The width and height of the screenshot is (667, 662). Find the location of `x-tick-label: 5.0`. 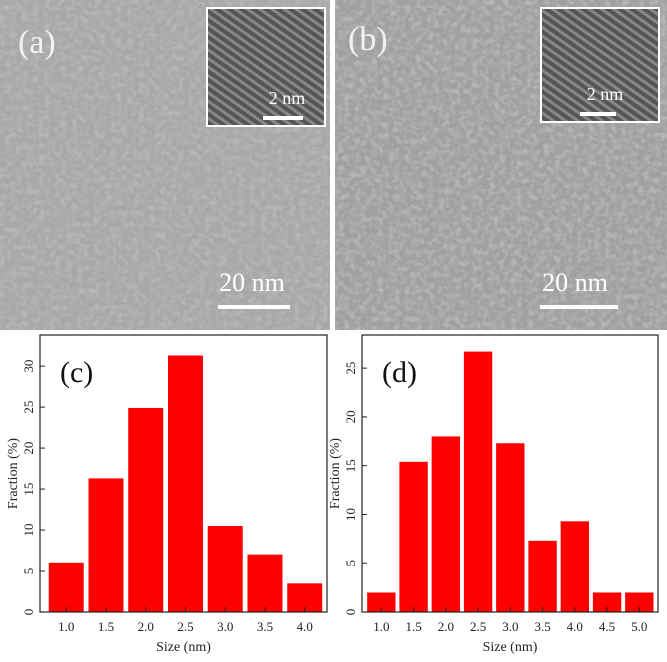

x-tick-label: 5.0 is located at coordinates (639, 626).